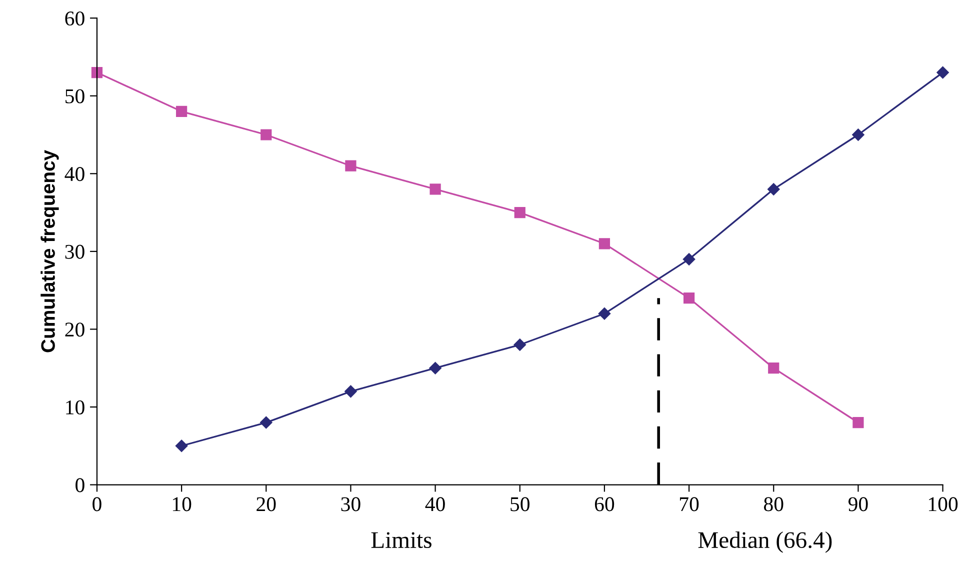 Image resolution: width=963 pixels, height=565 pixels. What do you see at coordinates (435, 504) in the screenshot?
I see `x-tick-label: 40` at bounding box center [435, 504].